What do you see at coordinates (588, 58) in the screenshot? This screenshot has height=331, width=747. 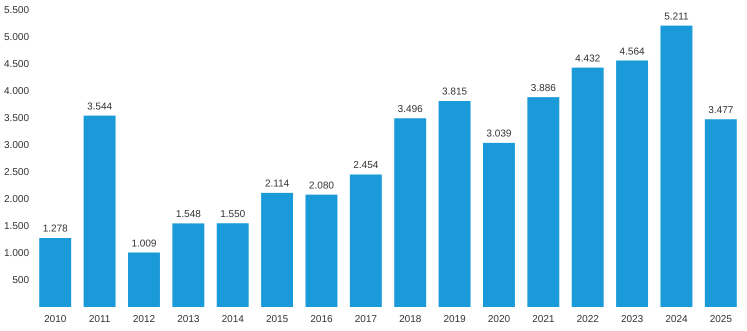 I see `data-label: 4.432` at bounding box center [588, 58].